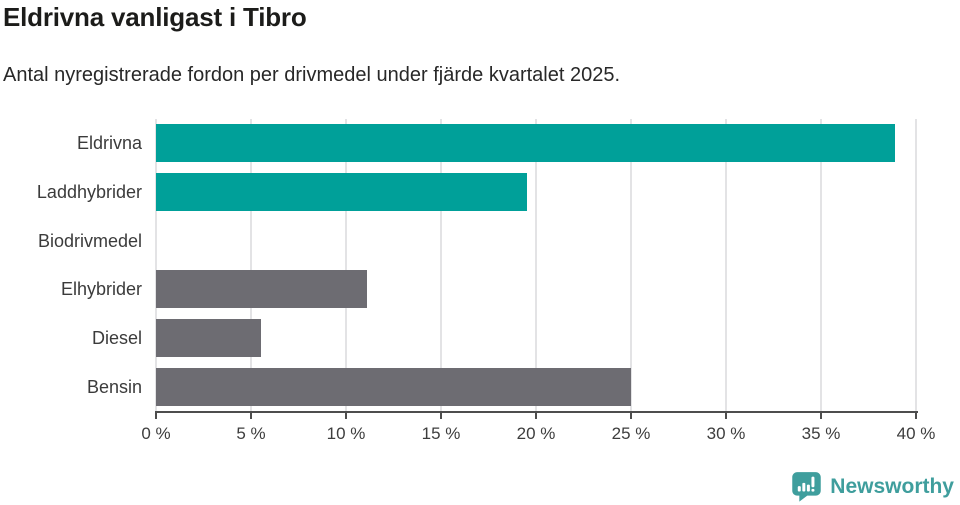  What do you see at coordinates (208, 338) in the screenshot?
I see `bar-diesel` at bounding box center [208, 338].